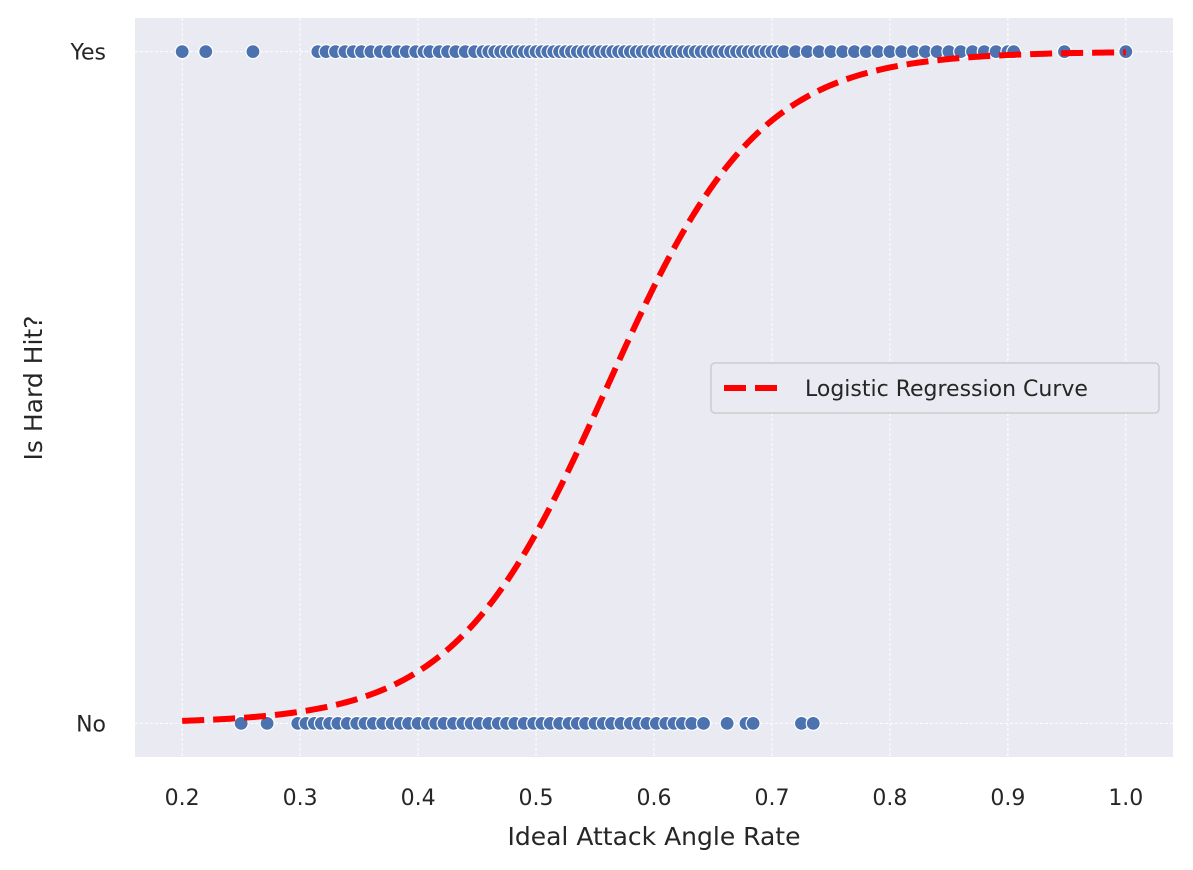  Describe the element at coordinates (1125, 798) in the screenshot. I see `x-tick-label: 1.0` at that location.